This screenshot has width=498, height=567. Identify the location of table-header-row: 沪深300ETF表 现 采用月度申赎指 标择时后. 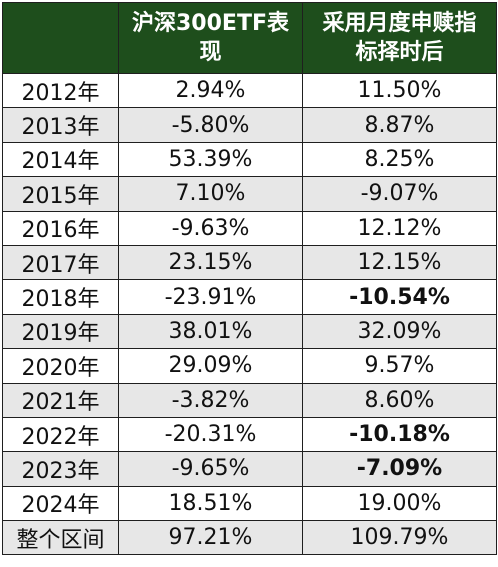
(249, 38).